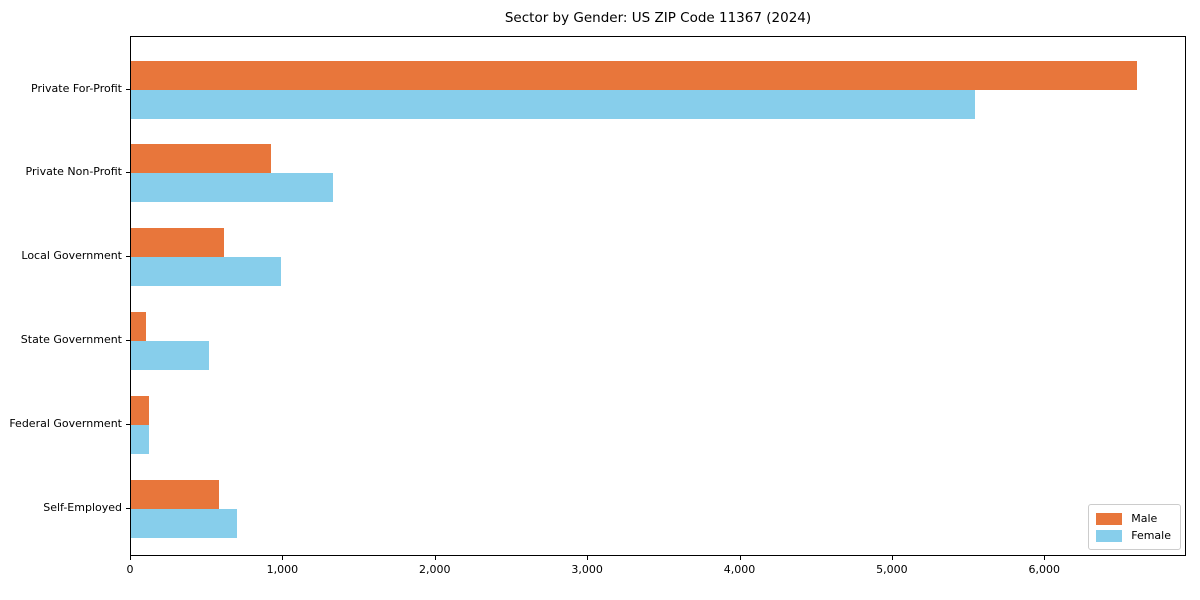 This screenshot has height=600, width=1200. Describe the element at coordinates (130, 569) in the screenshot. I see `xtick-label-0: 0` at that location.